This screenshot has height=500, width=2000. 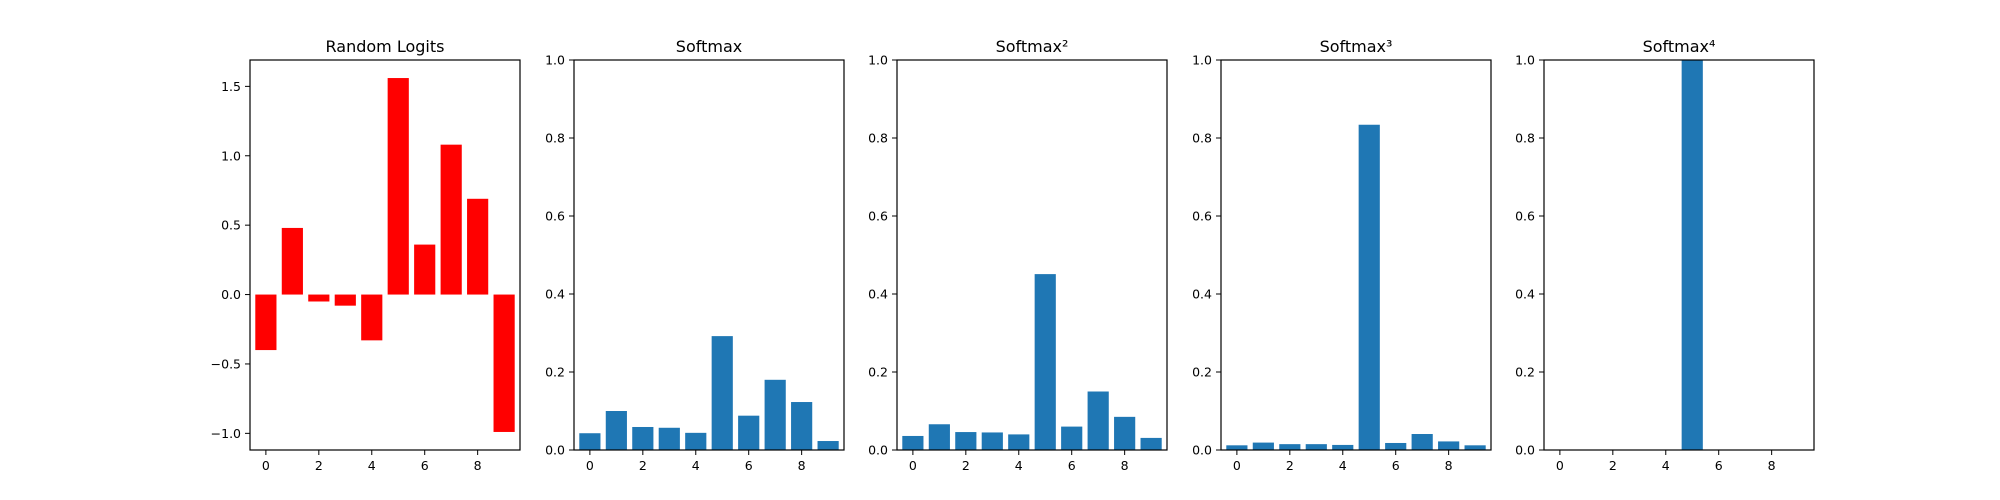 I want to click on chart-title: Random Logits, so click(x=385, y=46).